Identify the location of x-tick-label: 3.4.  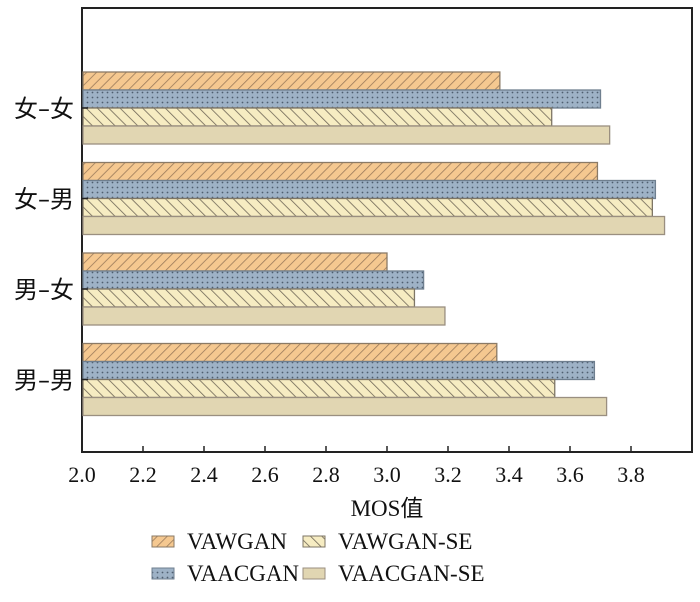
(509, 474).